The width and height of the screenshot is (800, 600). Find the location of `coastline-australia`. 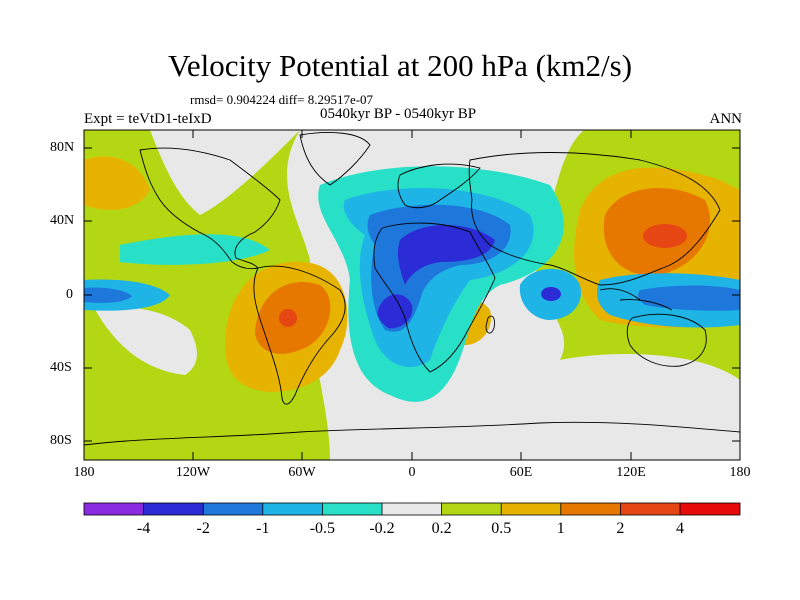

coastline-australia is located at coordinates (666, 340).